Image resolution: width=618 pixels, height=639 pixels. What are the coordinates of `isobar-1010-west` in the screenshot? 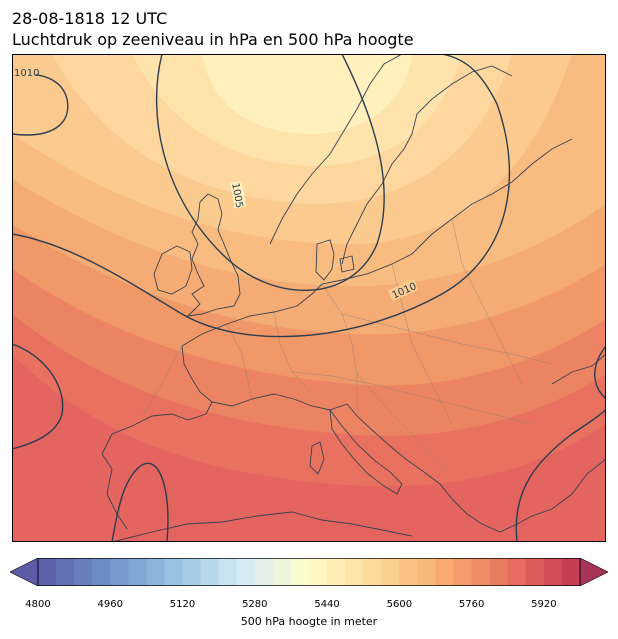 It's located at (40, 104).